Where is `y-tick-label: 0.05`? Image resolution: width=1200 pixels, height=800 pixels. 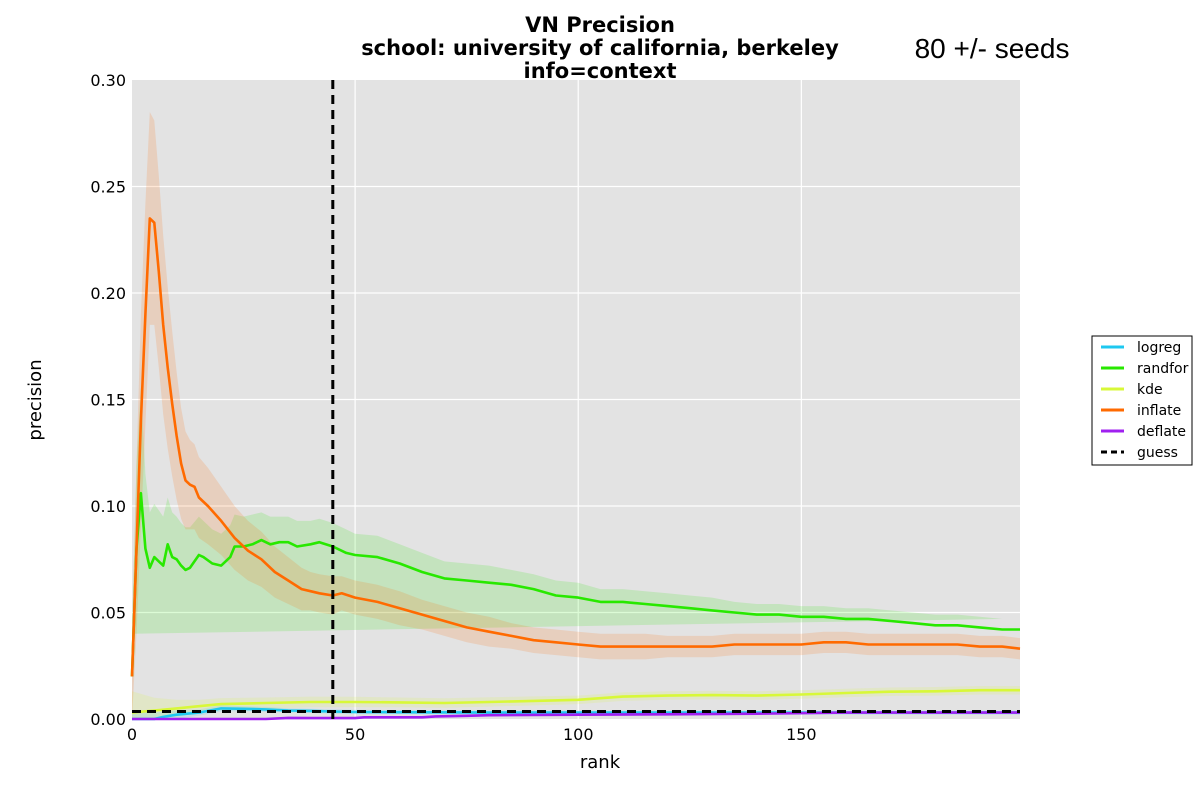 y-tick-label: 0.05 is located at coordinates (108, 613).